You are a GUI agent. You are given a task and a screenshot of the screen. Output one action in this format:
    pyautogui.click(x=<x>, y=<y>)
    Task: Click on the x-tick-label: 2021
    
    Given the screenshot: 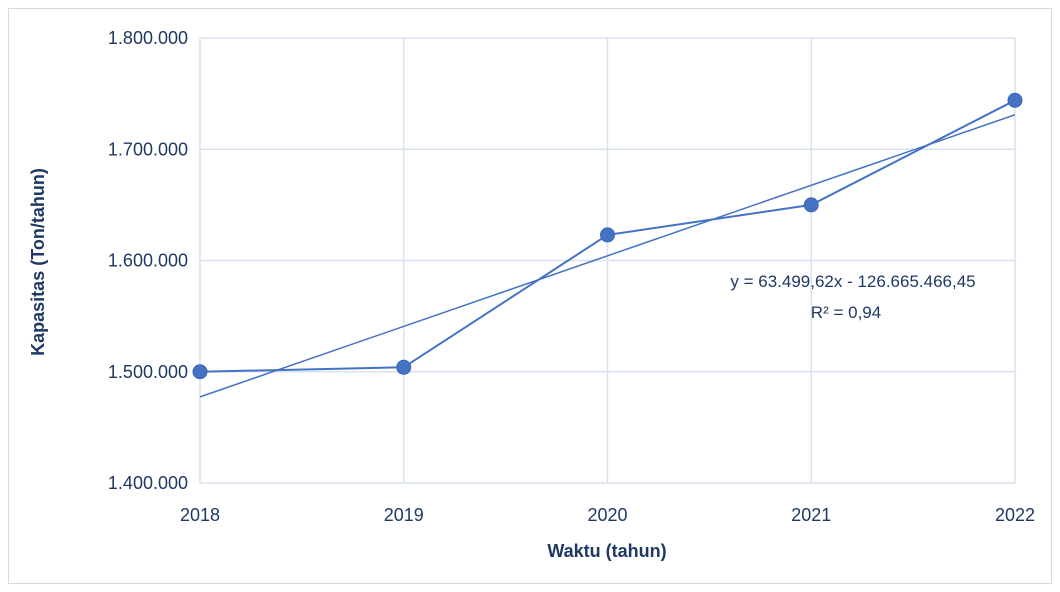 What is the action you would take?
    pyautogui.click(x=811, y=515)
    